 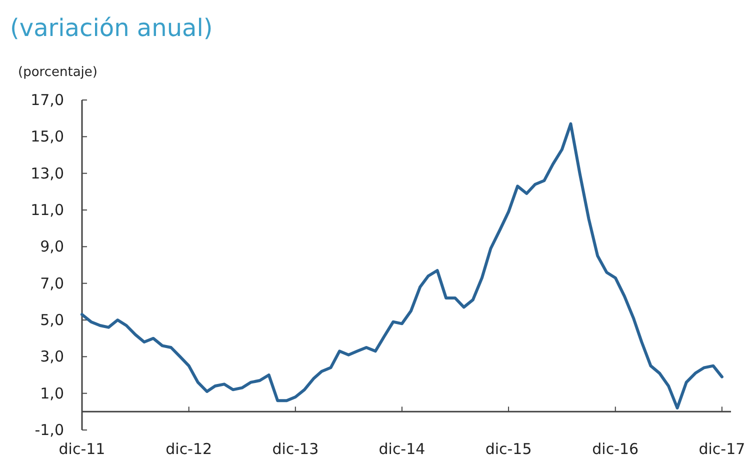 I want to click on y-tick-label: 3,0, so click(x=52, y=357).